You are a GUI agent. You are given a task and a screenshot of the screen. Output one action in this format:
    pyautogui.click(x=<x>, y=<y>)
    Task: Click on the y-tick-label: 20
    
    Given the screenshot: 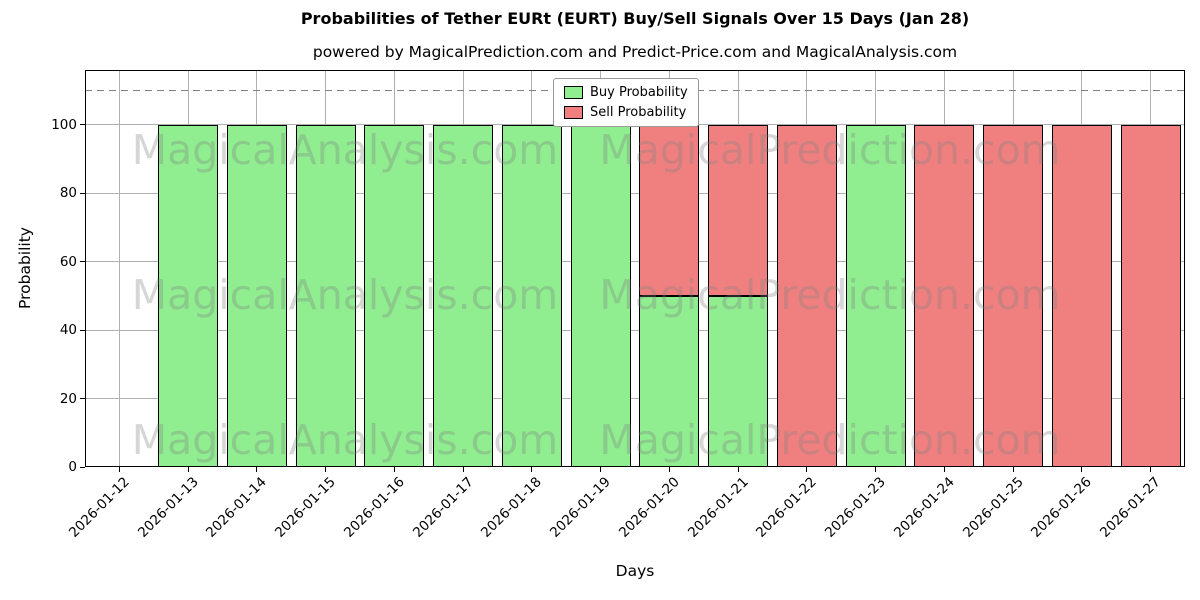 What is the action you would take?
    pyautogui.click(x=68, y=398)
    